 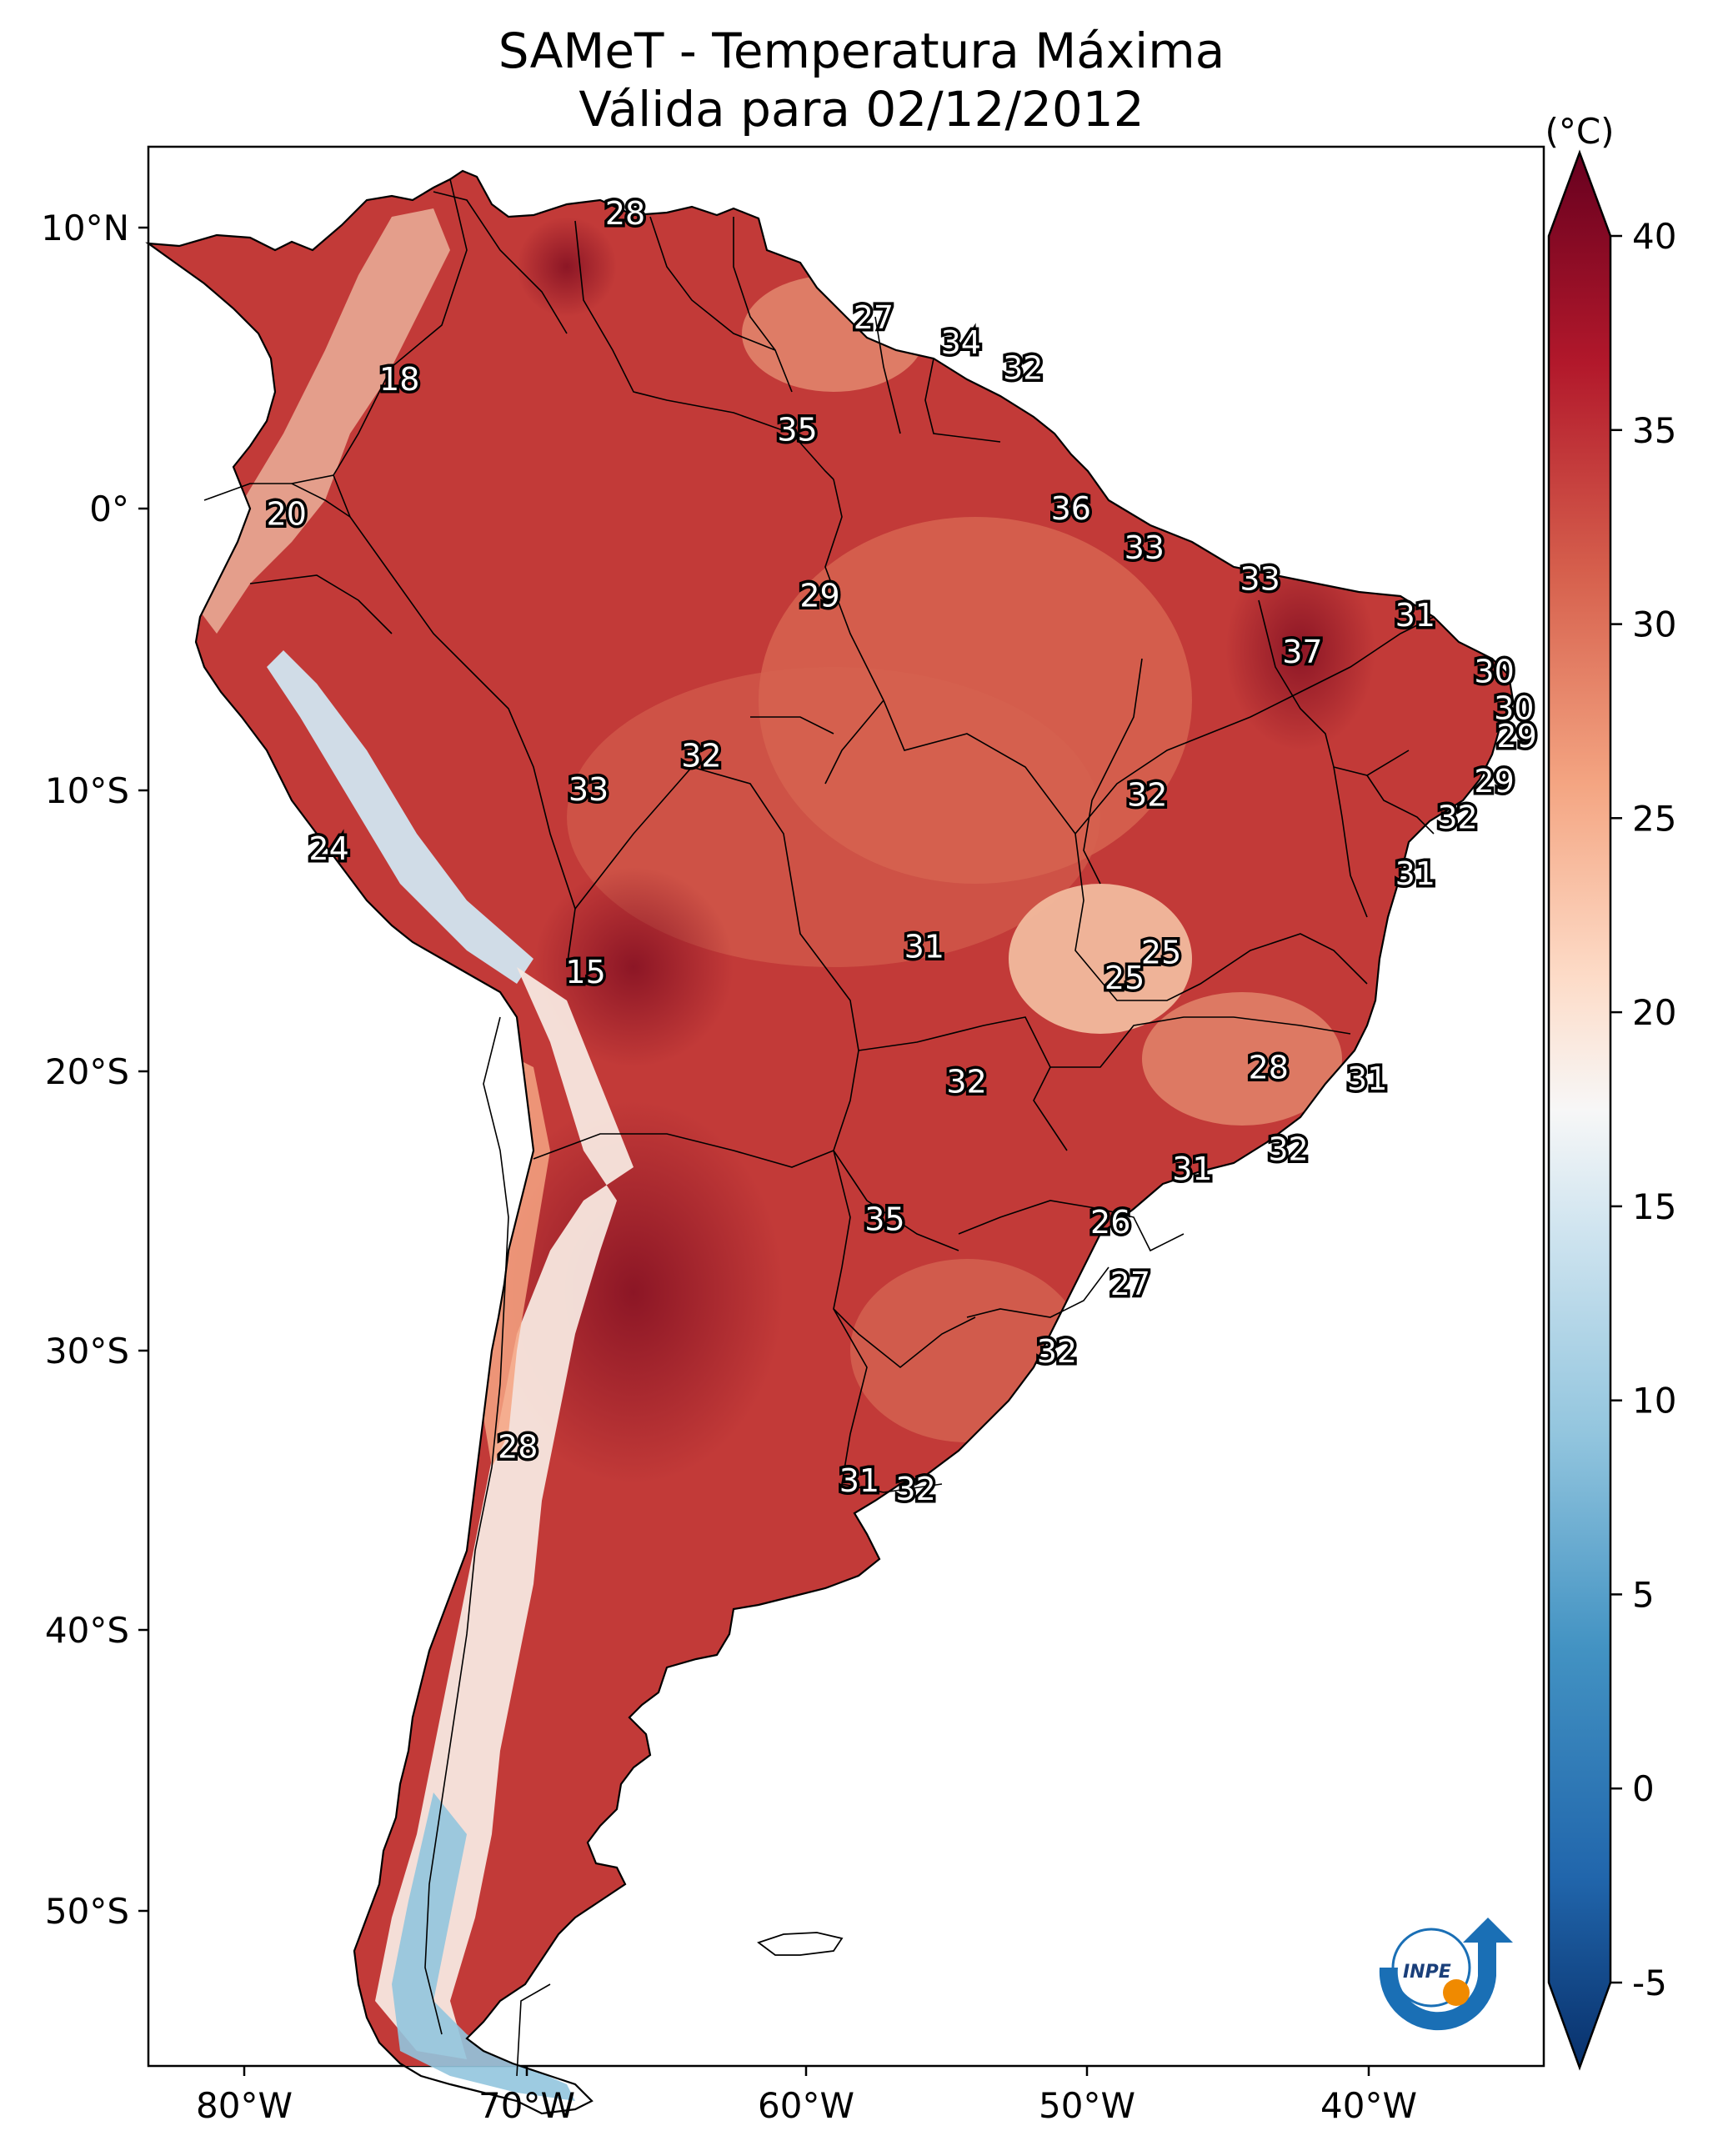 I want to click on colorbar-tick-label: 0, so click(x=1643, y=1788).